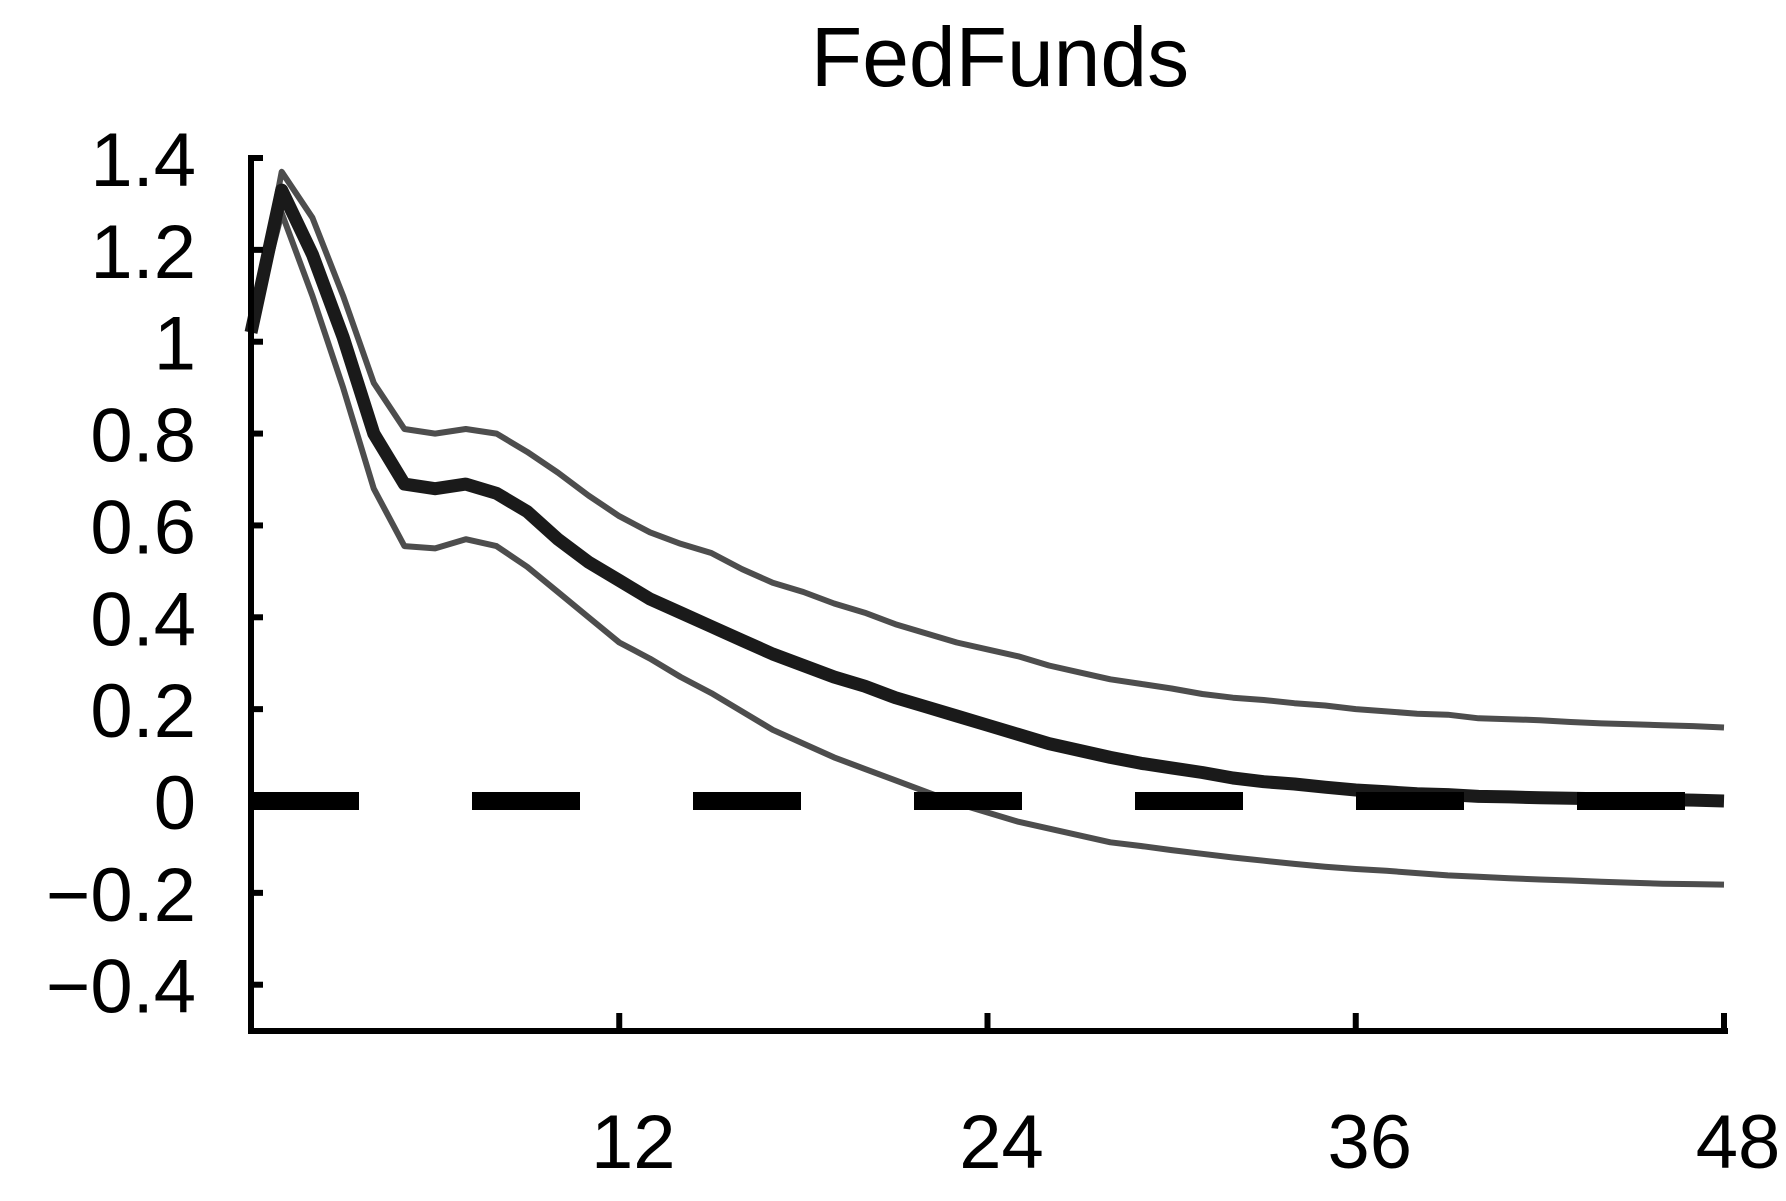 Image resolution: width=1786 pixels, height=1201 pixels. What do you see at coordinates (121, 895) in the screenshot?
I see `y-tick-label: −0.2` at bounding box center [121, 895].